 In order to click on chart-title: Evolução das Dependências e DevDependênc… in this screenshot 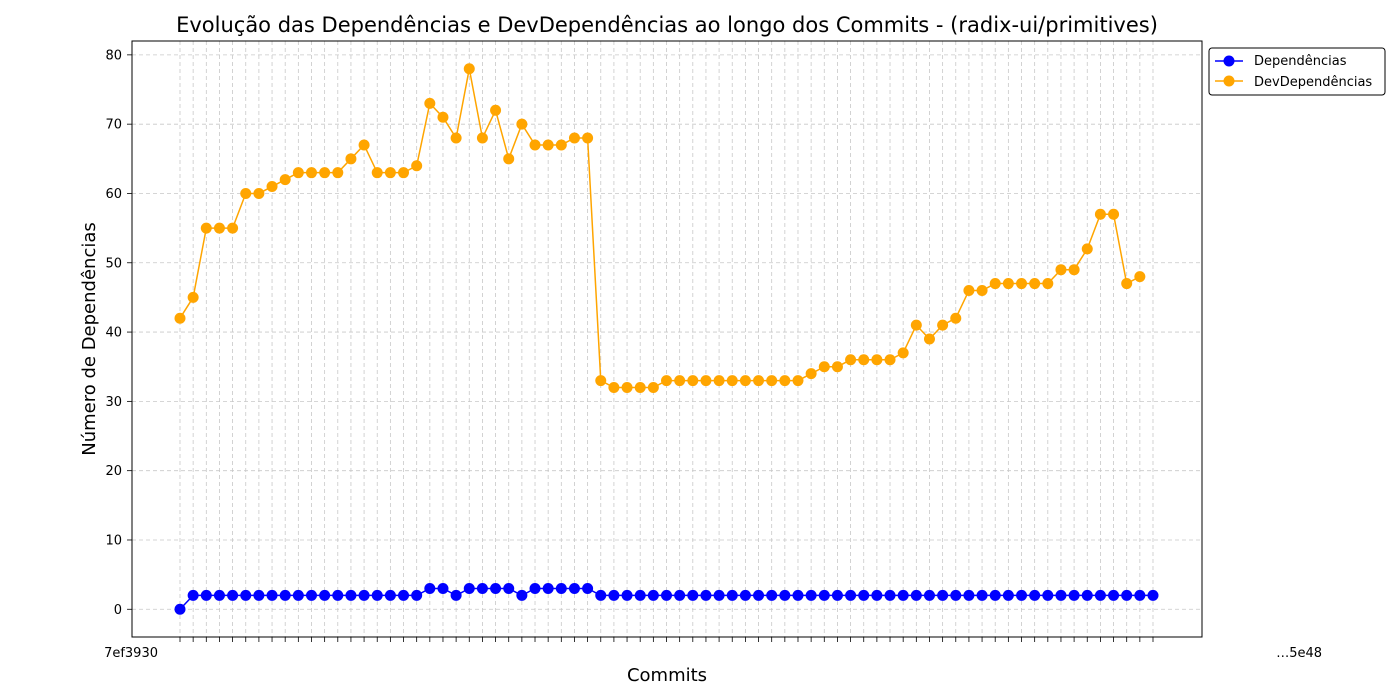, I will do `click(667, 25)`.